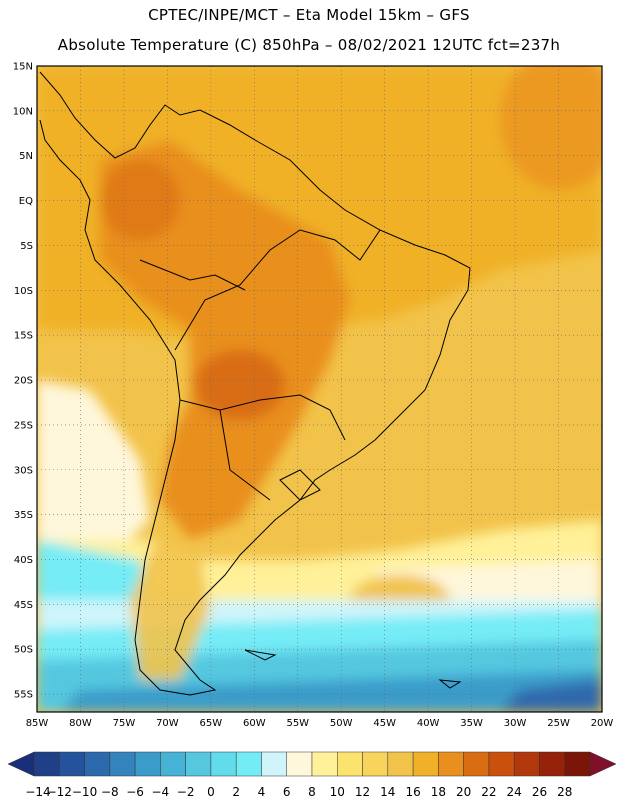 Image resolution: width=618 pixels, height=800 pixels. I want to click on colorbar-tick-label: 28, so click(564, 792).